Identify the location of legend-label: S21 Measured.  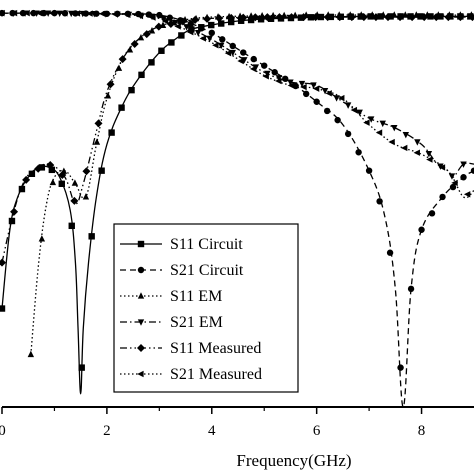
(216, 374).